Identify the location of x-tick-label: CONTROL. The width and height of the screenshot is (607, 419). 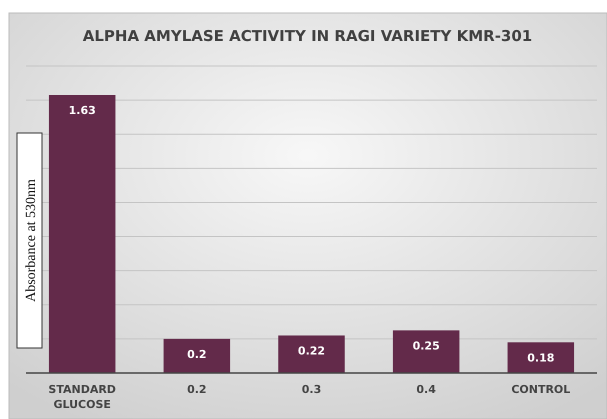
(540, 389).